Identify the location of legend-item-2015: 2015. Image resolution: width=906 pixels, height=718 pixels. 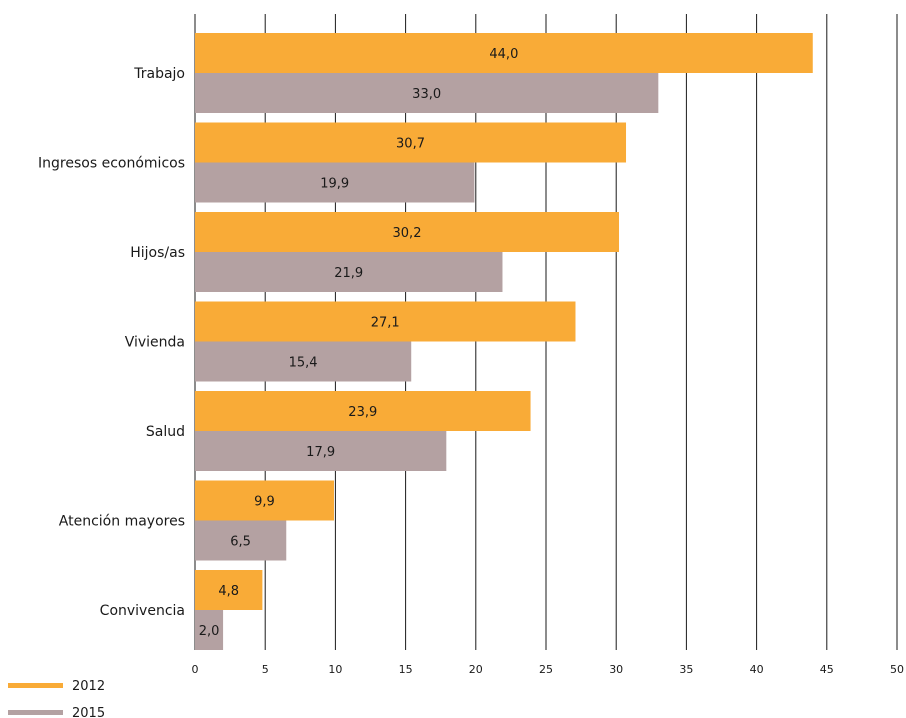
(56, 712).